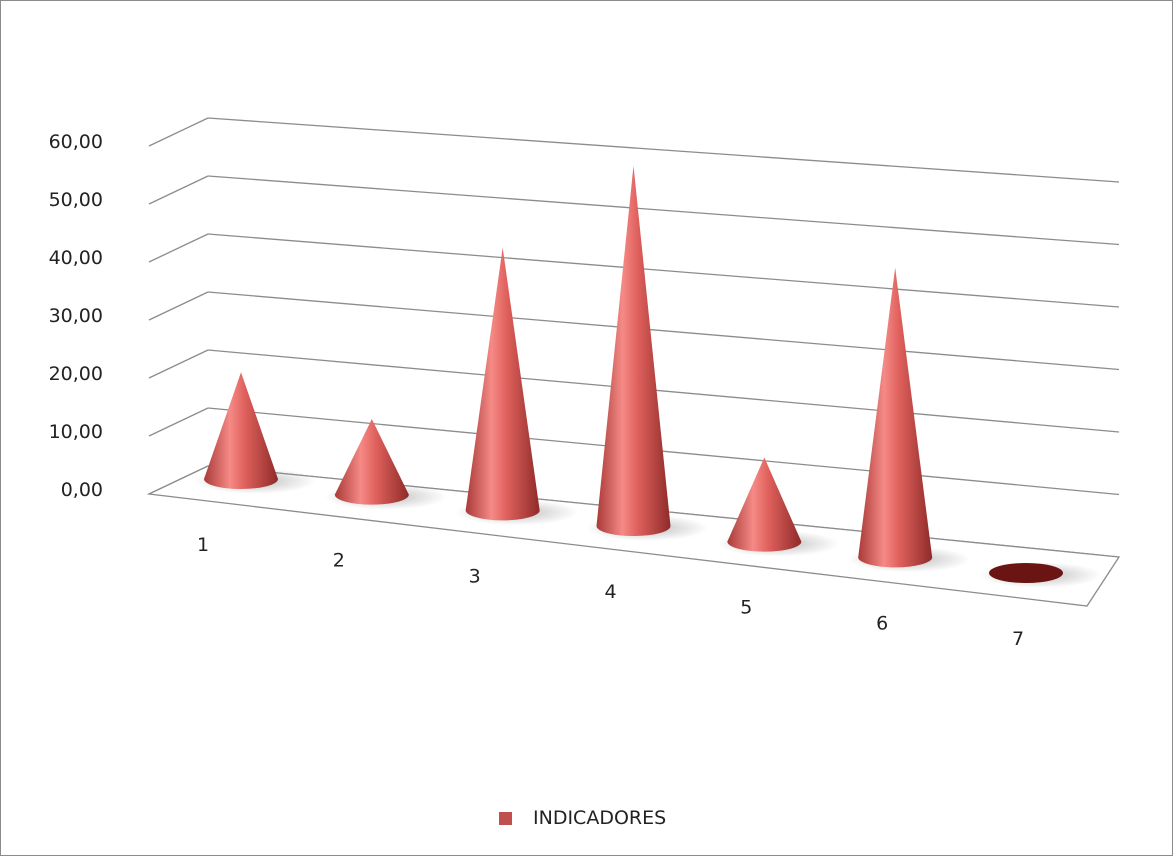 The width and height of the screenshot is (1173, 856). Describe the element at coordinates (76, 142) in the screenshot. I see `y-tick-label: 60,00` at that location.